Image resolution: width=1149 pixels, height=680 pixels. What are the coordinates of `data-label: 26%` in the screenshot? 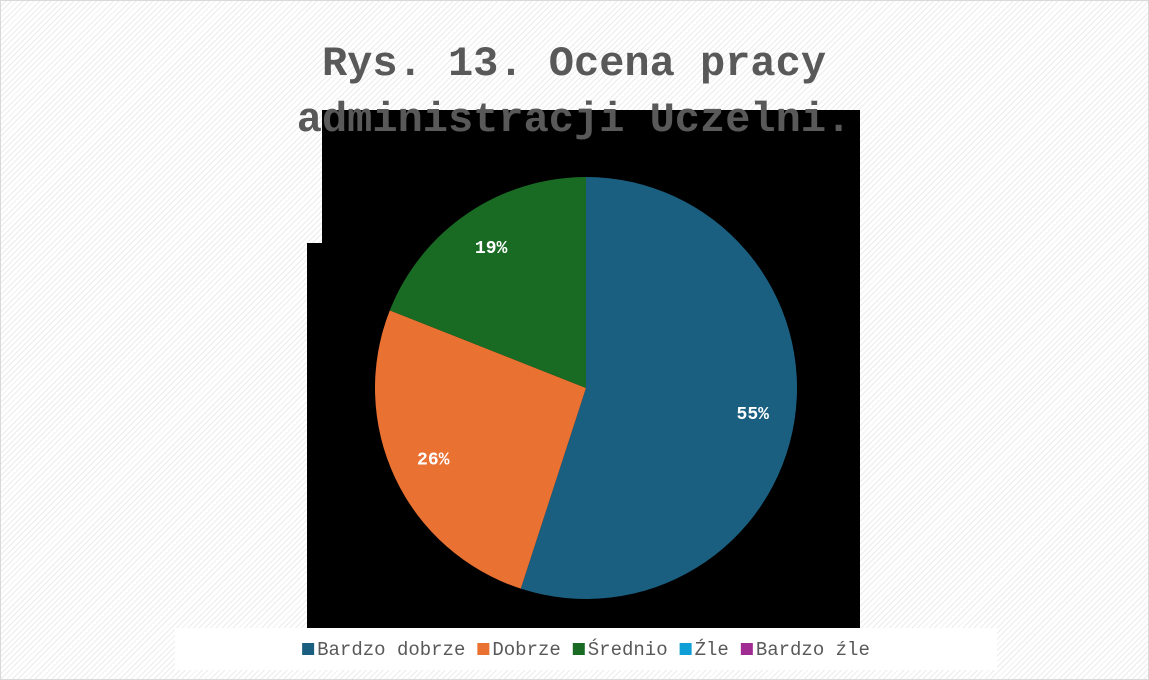 It's located at (433, 461).